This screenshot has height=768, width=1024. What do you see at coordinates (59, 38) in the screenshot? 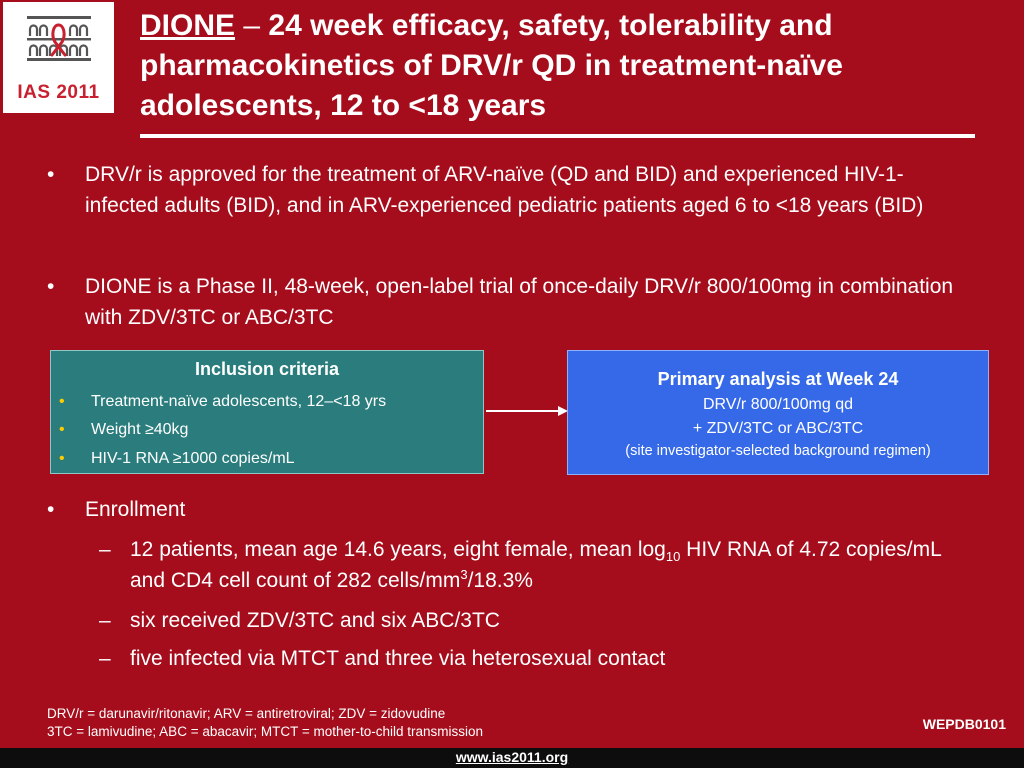
I see `colosseum-ribbon-icon` at bounding box center [59, 38].